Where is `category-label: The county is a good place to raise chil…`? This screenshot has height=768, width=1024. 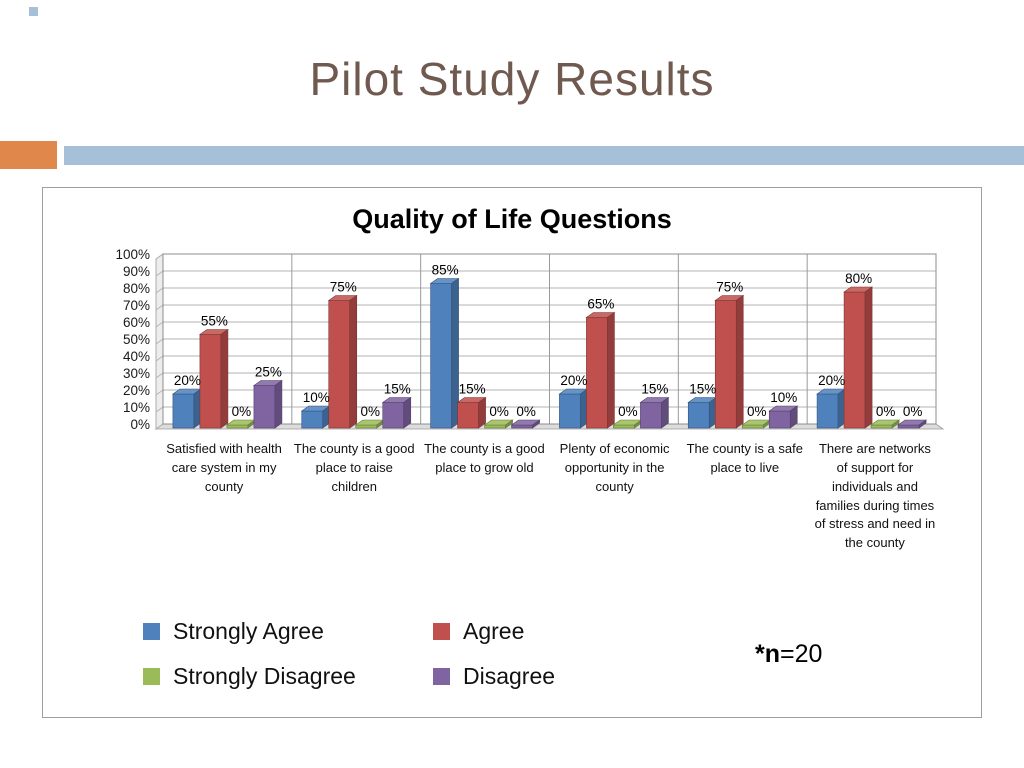
category-label: The county is a good place to raise chil… is located at coordinates (354, 467).